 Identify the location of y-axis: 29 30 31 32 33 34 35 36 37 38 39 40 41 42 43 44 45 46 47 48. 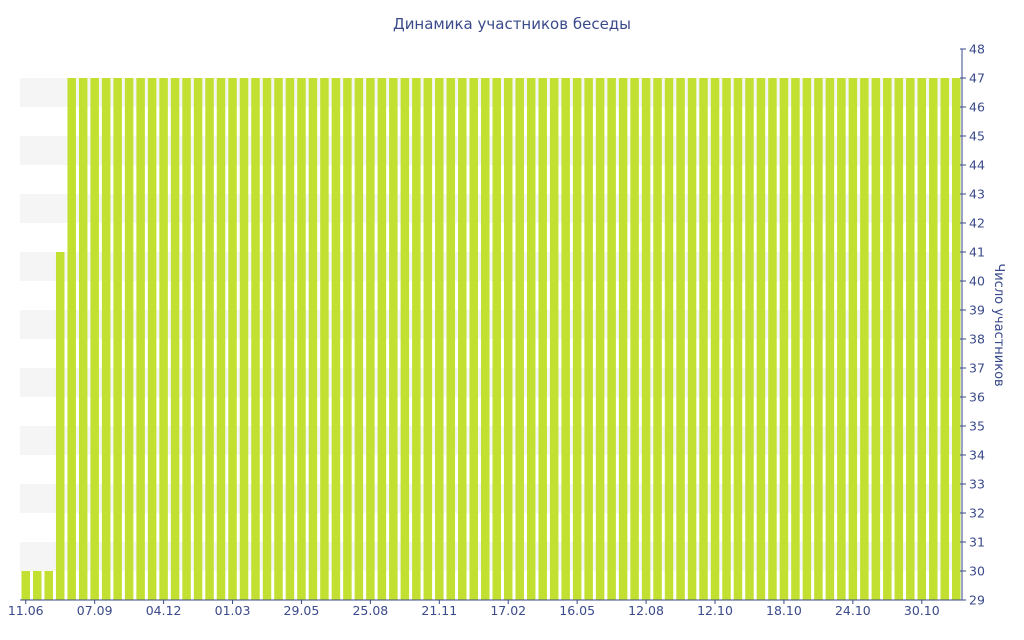
(972, 325).